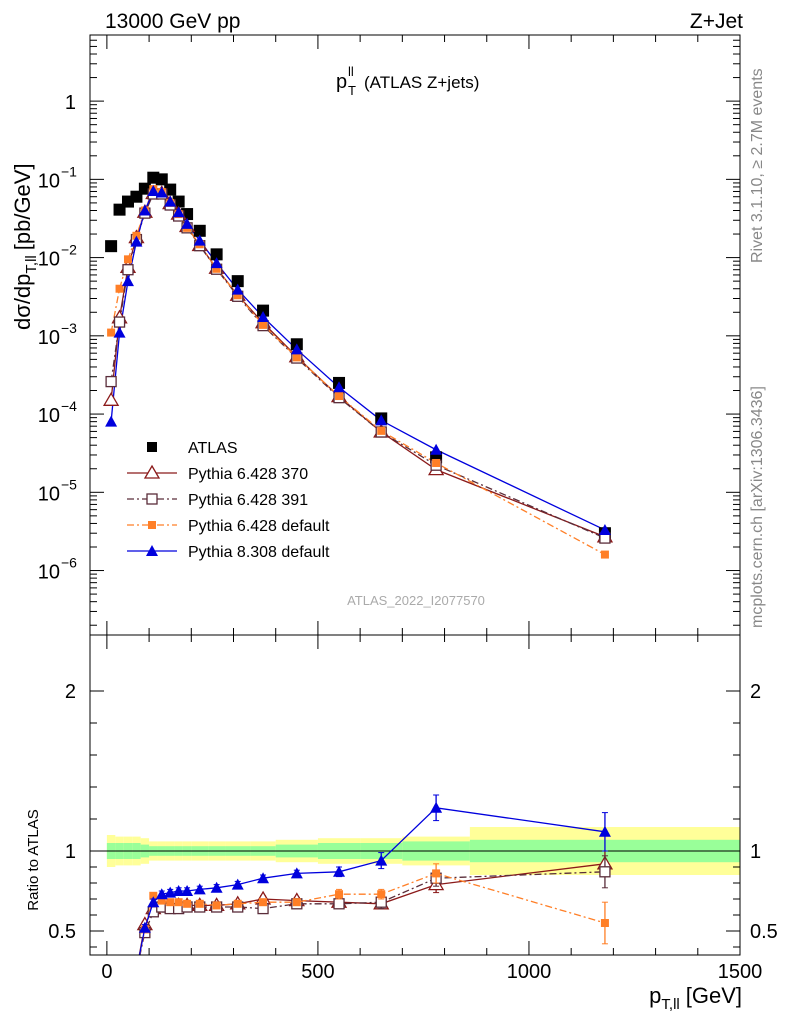  What do you see at coordinates (69, 328) in the screenshot?
I see `main-ytick-sup: −3` at bounding box center [69, 328].